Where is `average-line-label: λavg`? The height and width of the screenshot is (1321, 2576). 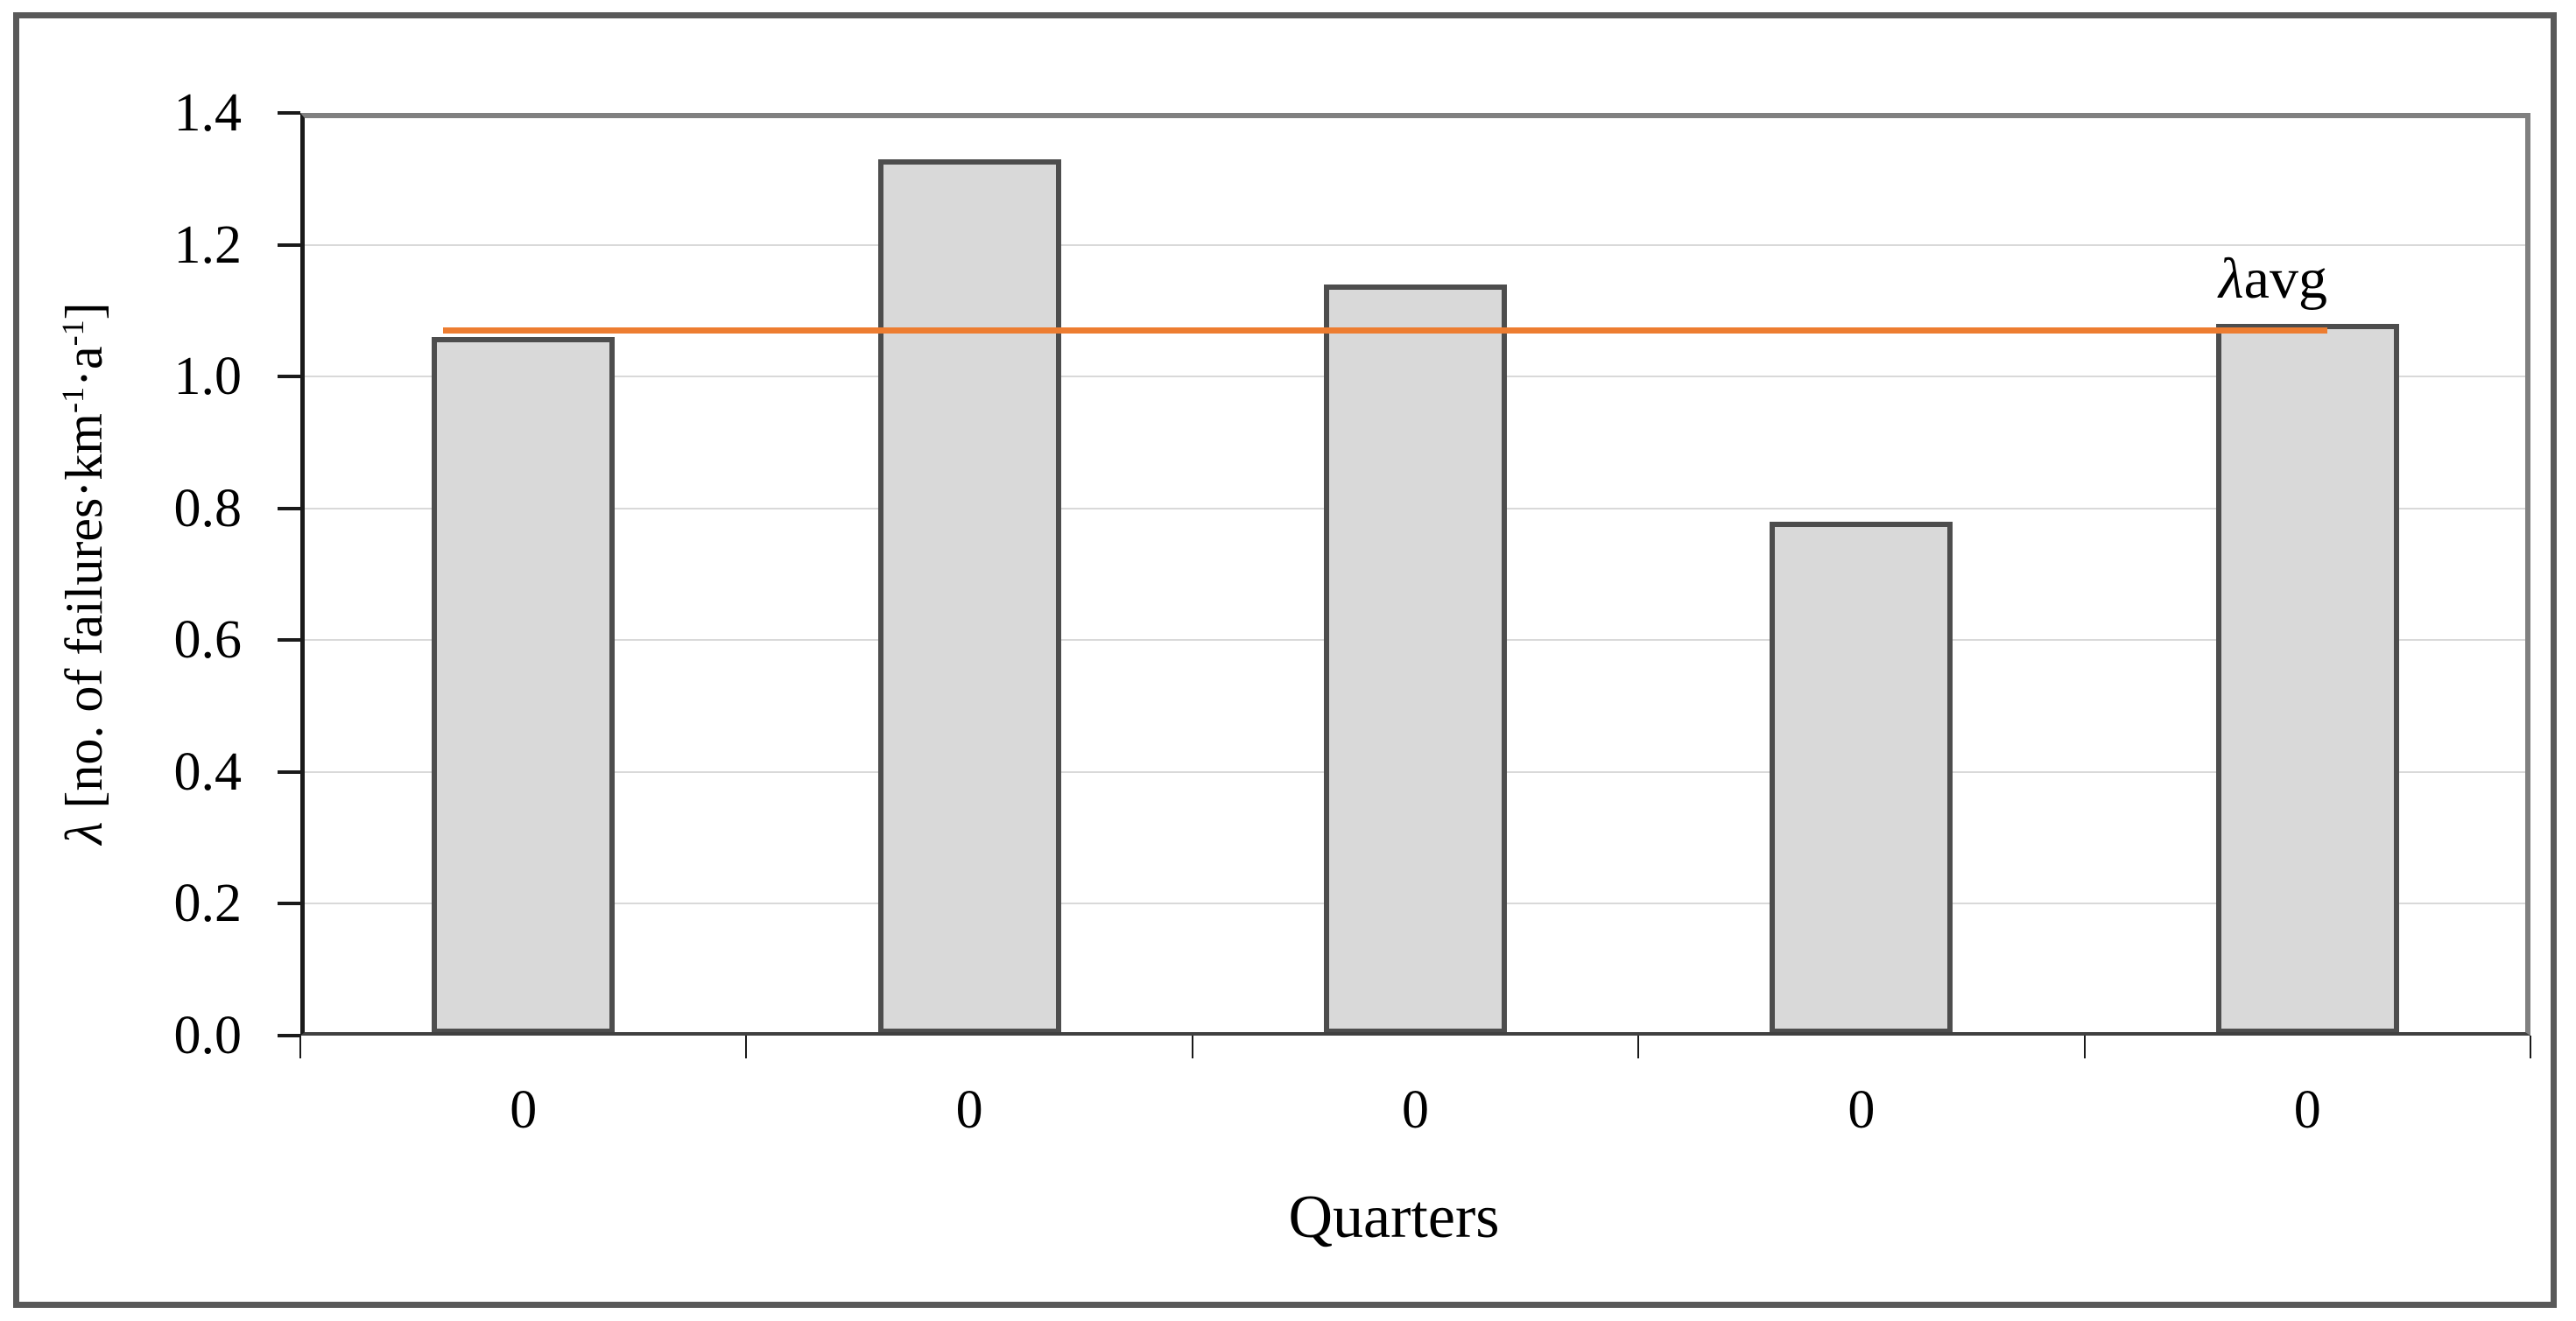 average-line-label: λavg is located at coordinates (2273, 279).